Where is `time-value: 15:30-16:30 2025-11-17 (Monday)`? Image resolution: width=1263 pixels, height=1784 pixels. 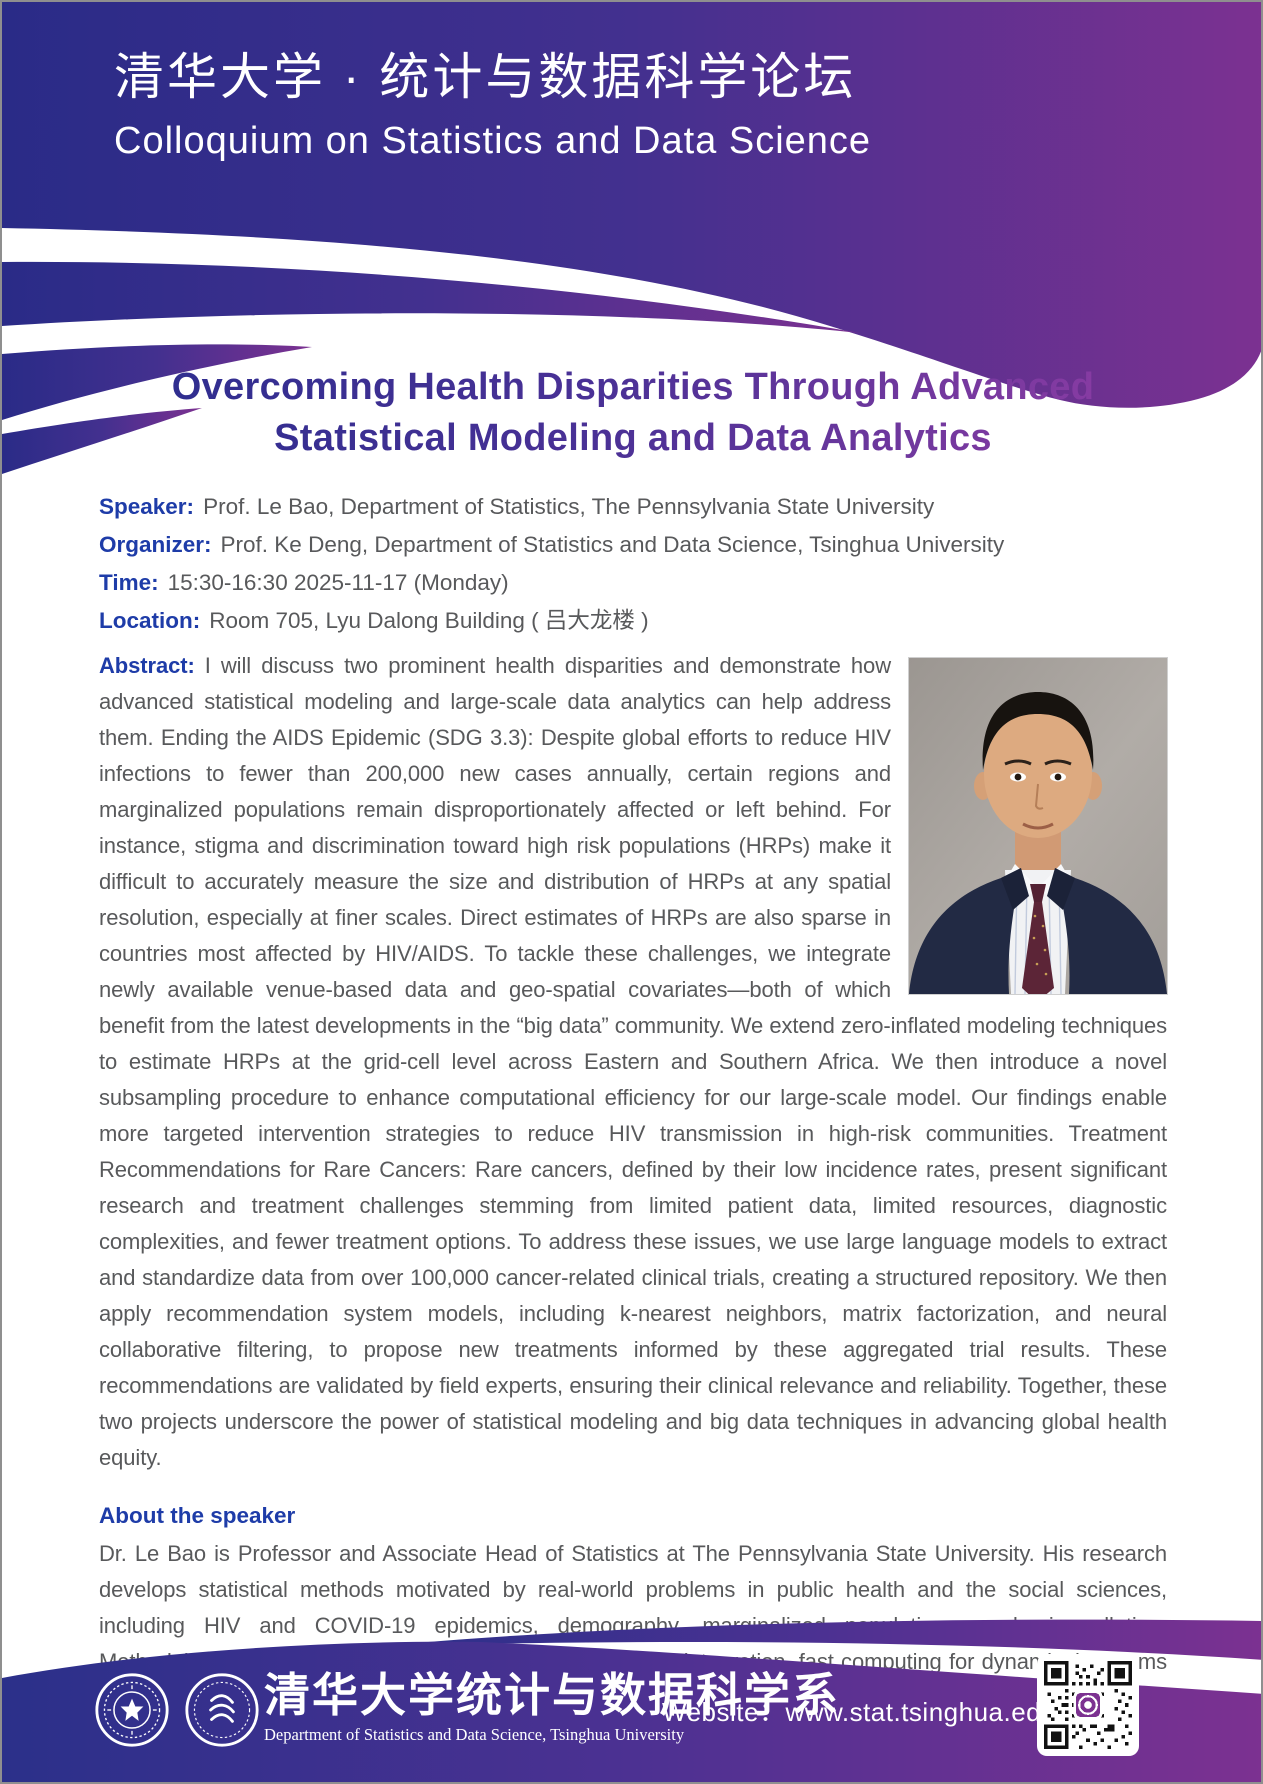 time-value: 15:30-16:30 2025-11-17 (Monday) is located at coordinates (338, 582).